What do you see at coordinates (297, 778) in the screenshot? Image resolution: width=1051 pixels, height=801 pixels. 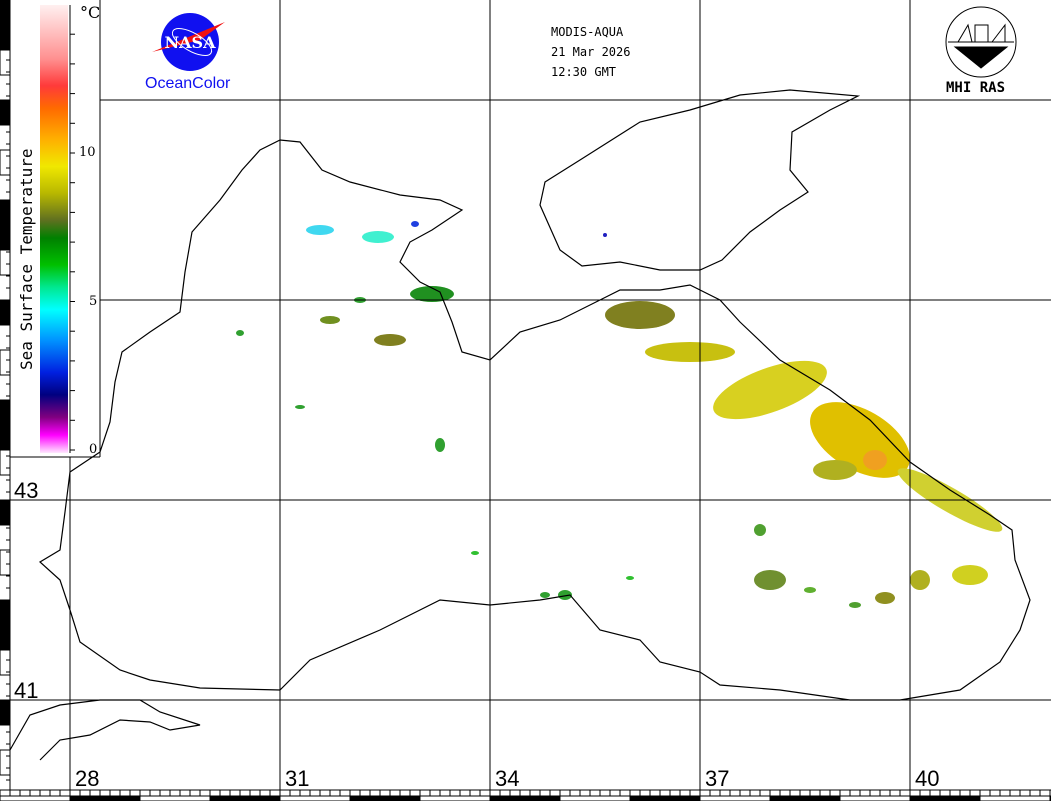 I see `lon-label-31: 31` at bounding box center [297, 778].